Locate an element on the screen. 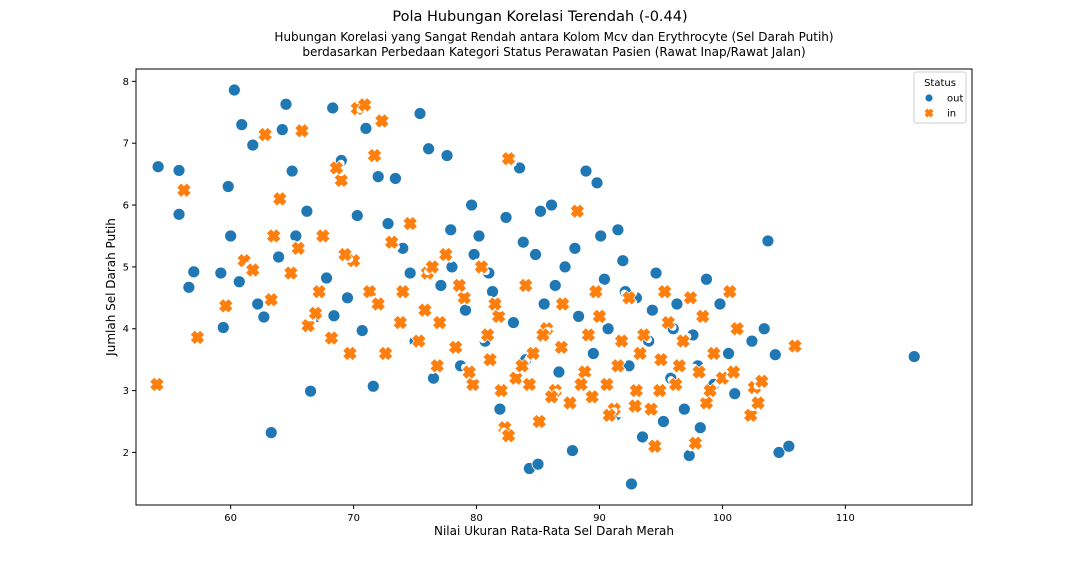 The image size is (1080, 576). y-tick-label-3: 3 is located at coordinates (126, 391).